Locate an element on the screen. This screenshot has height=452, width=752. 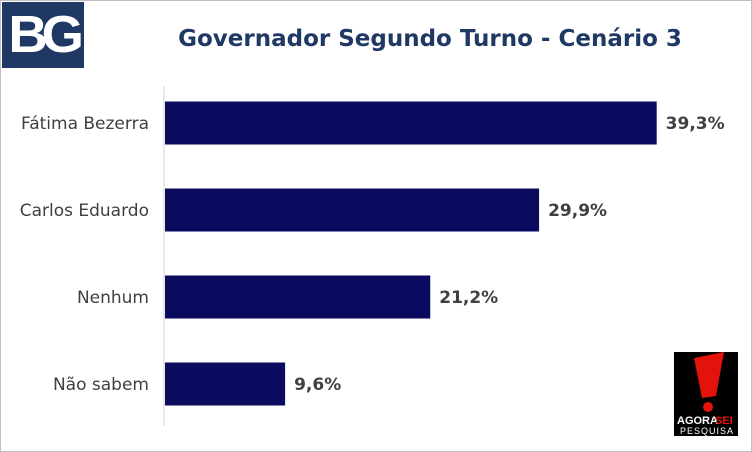
exclamation-dot-icon is located at coordinates (708, 407).